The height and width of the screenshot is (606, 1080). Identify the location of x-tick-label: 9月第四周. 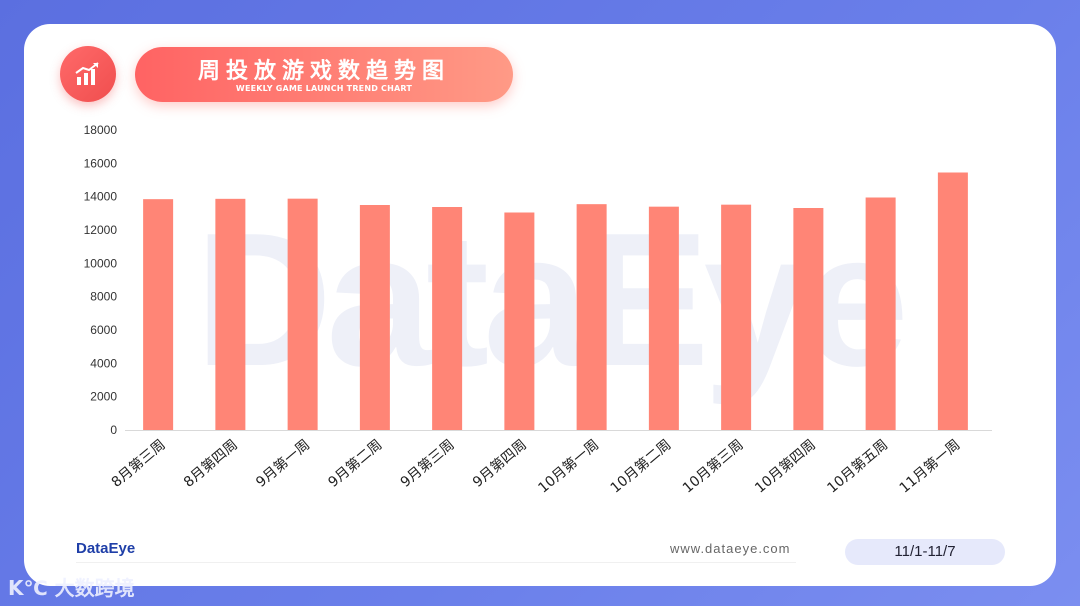
(499, 463).